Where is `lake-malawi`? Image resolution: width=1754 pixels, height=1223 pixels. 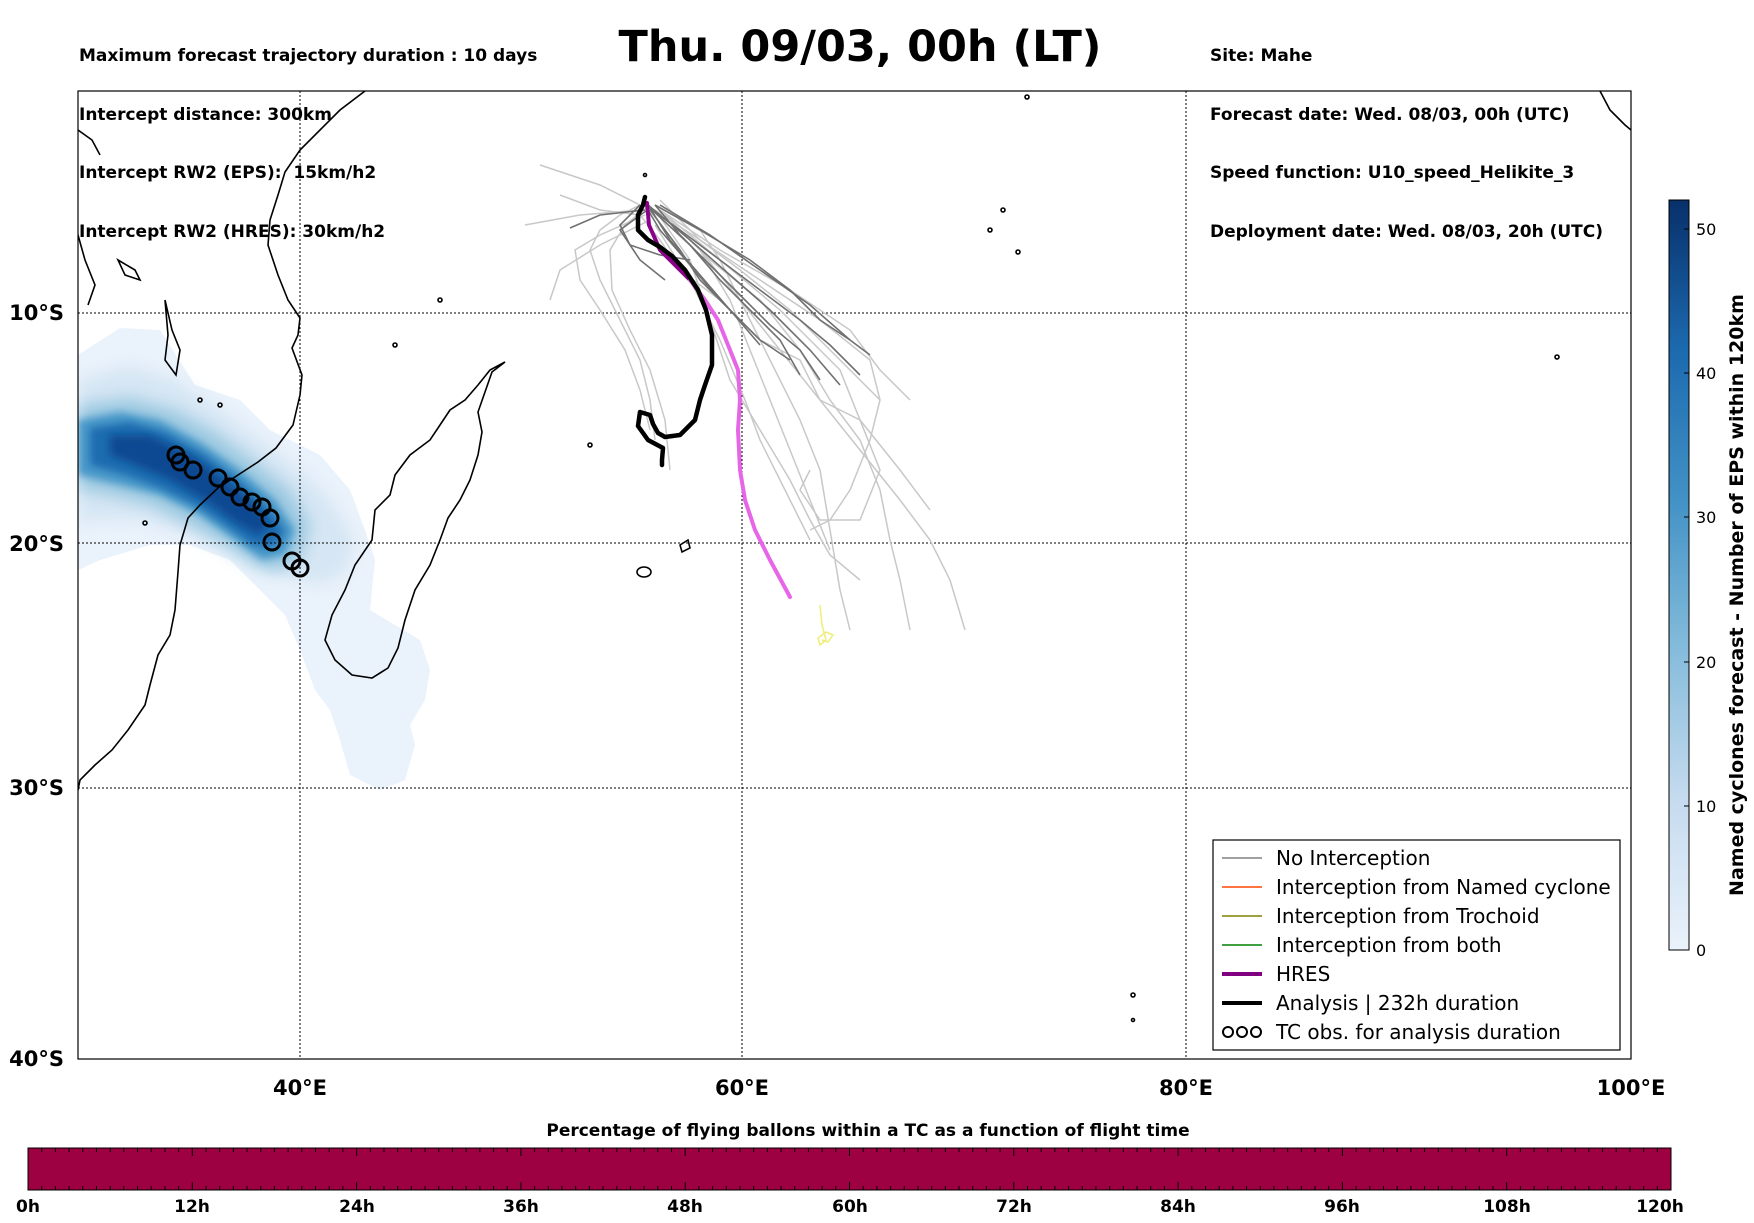
lake-malawi is located at coordinates (172, 338).